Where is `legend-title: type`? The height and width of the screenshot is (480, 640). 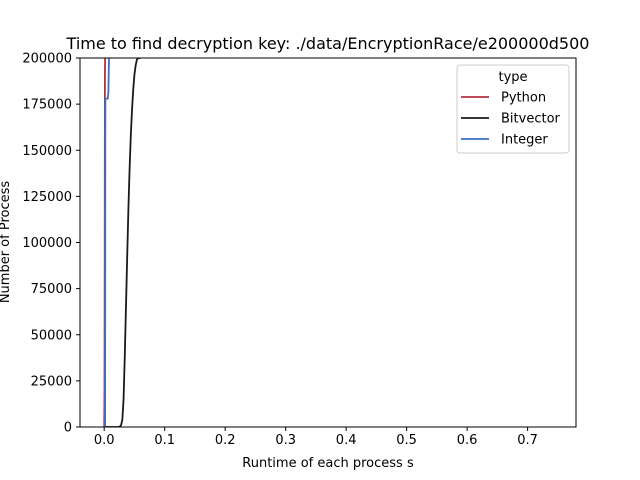 legend-title: type is located at coordinates (512, 77).